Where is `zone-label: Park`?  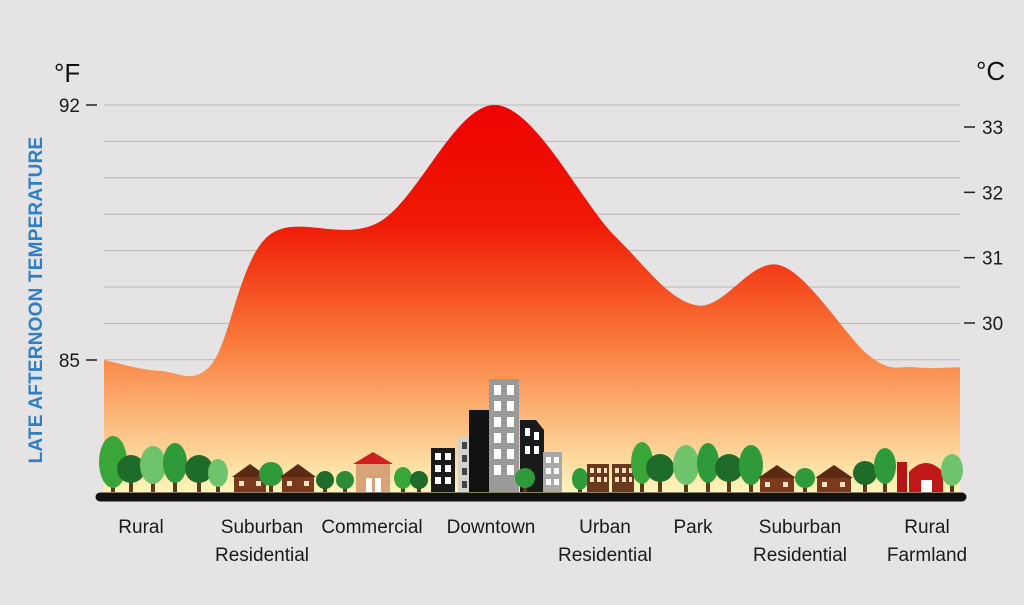
zone-label: Park is located at coordinates (693, 527).